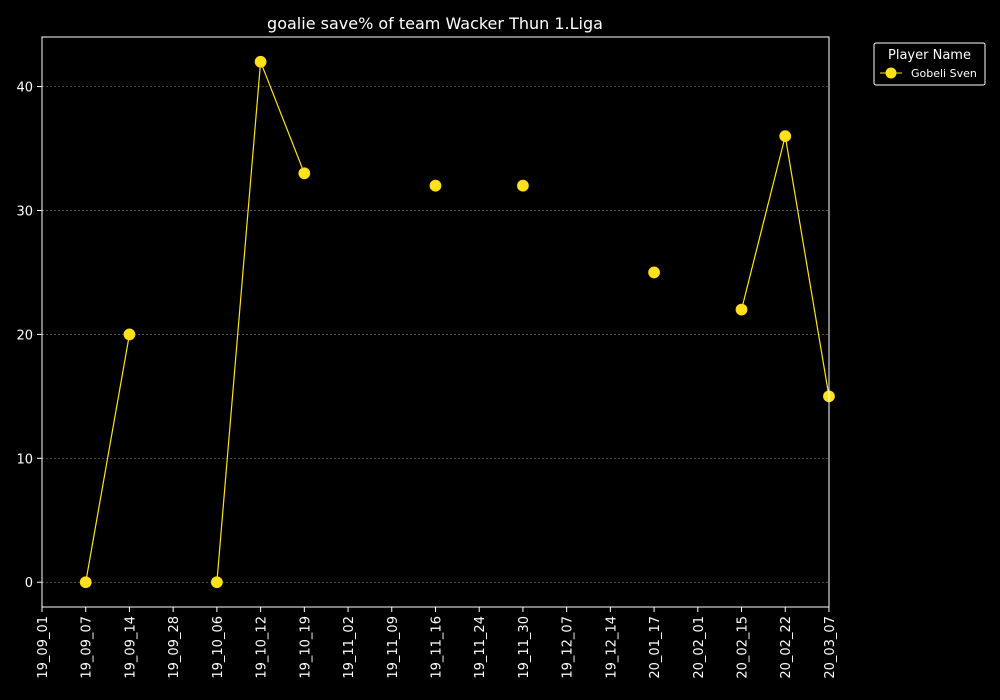 This screenshot has width=1000, height=700. Describe the element at coordinates (349, 647) in the screenshot. I see `x-tick-label-19_11_02: 19_11_02` at that location.